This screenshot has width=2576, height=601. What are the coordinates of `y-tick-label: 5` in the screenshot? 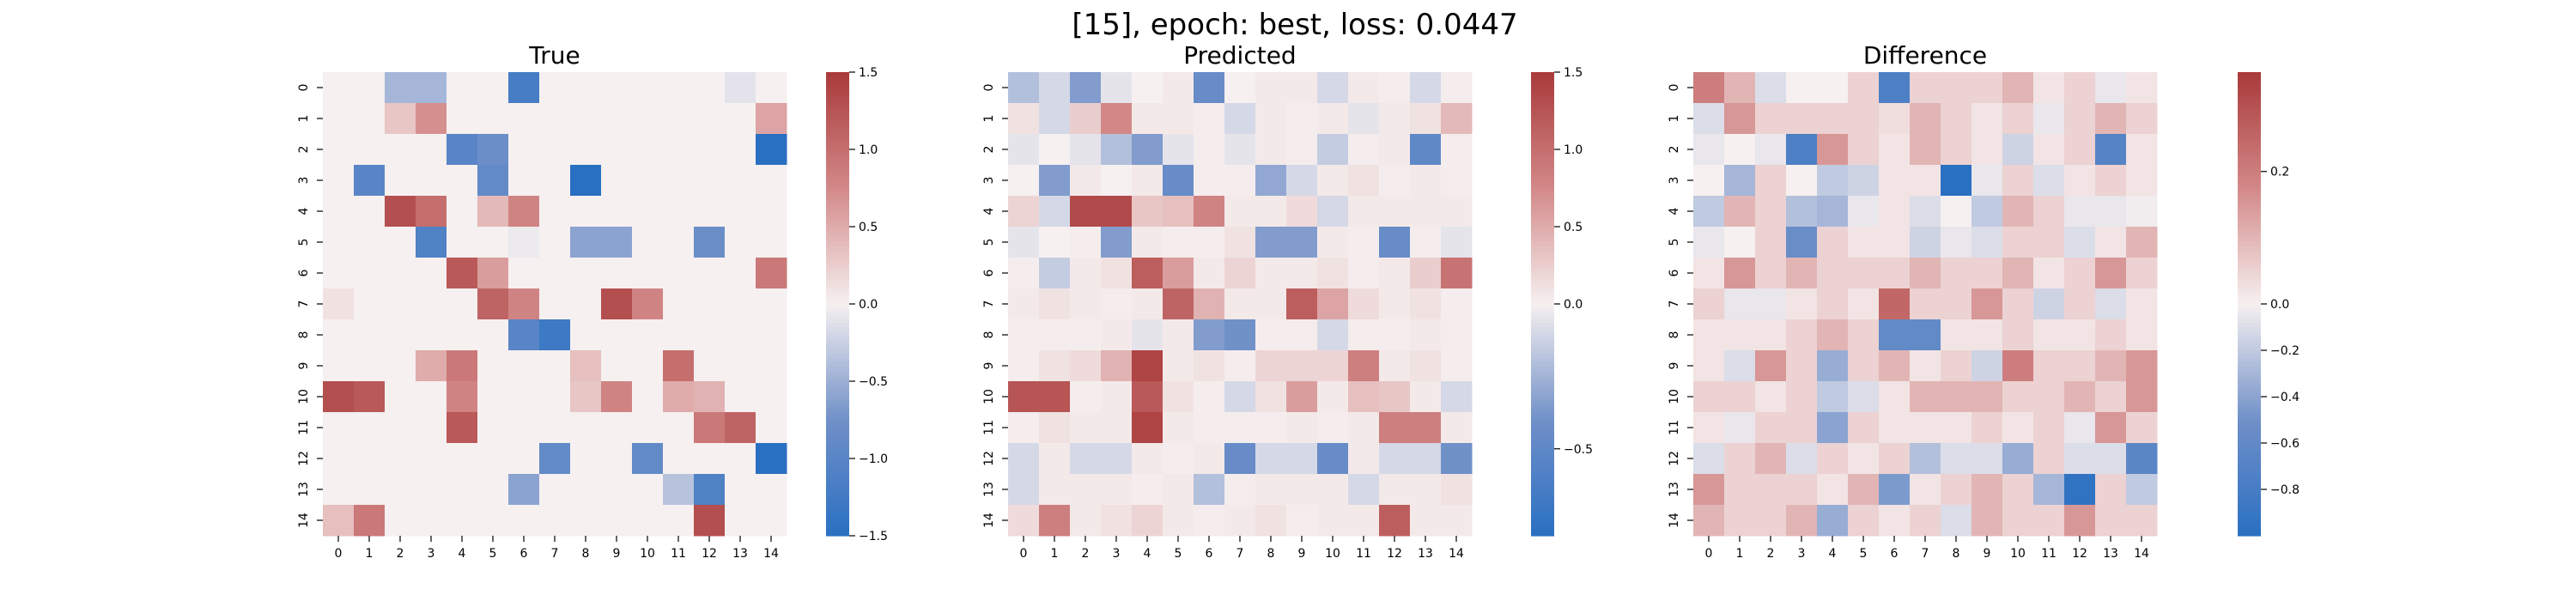 It's located at (1675, 243).